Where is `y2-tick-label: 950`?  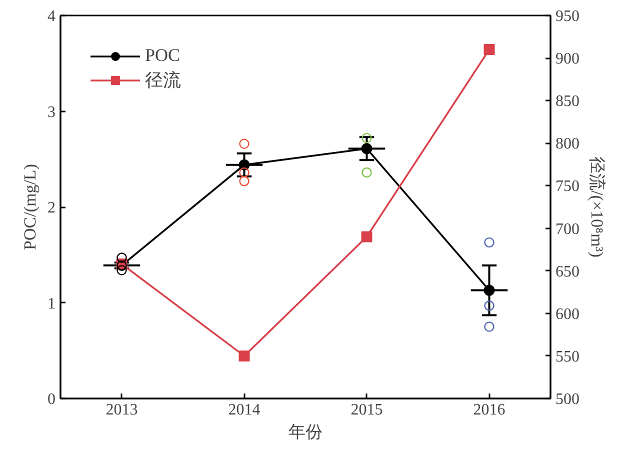
y2-tick-label: 950 is located at coordinates (568, 16).